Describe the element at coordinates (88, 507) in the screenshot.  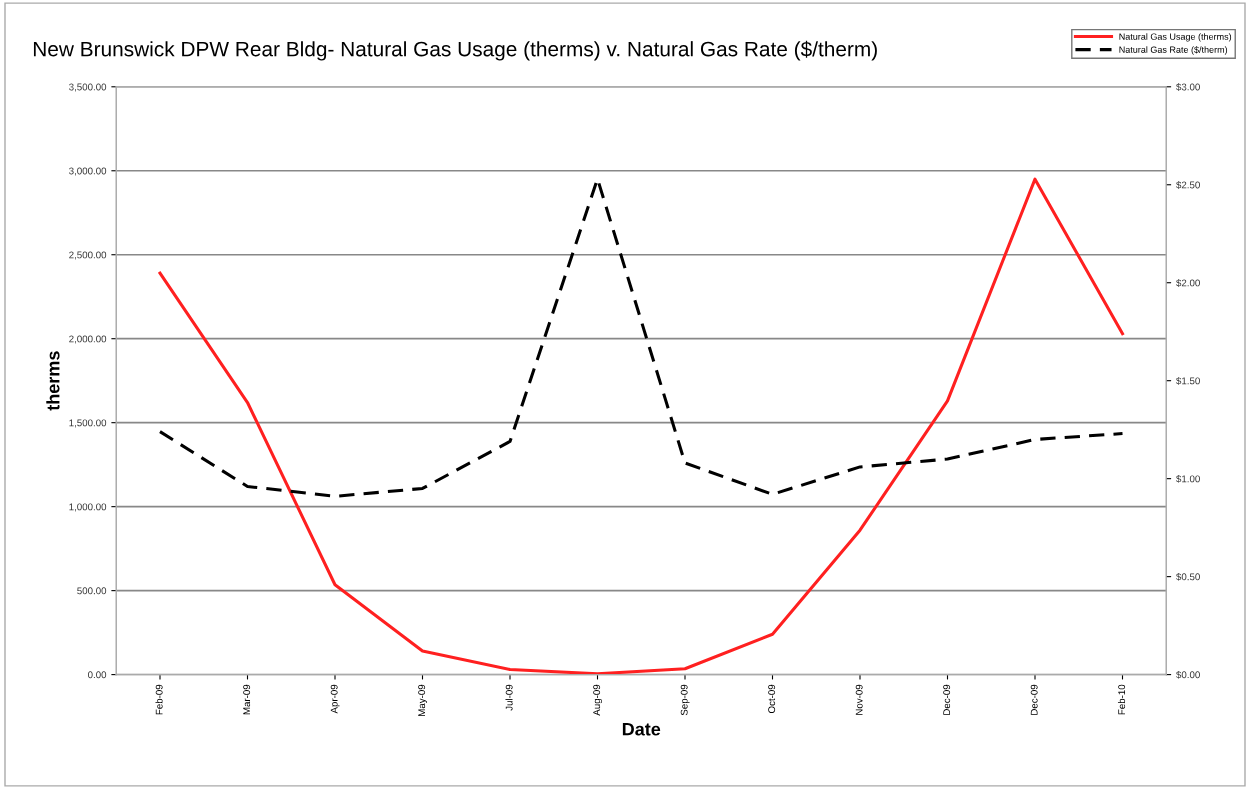
I see `y-tick-label: 1,000.00` at that location.